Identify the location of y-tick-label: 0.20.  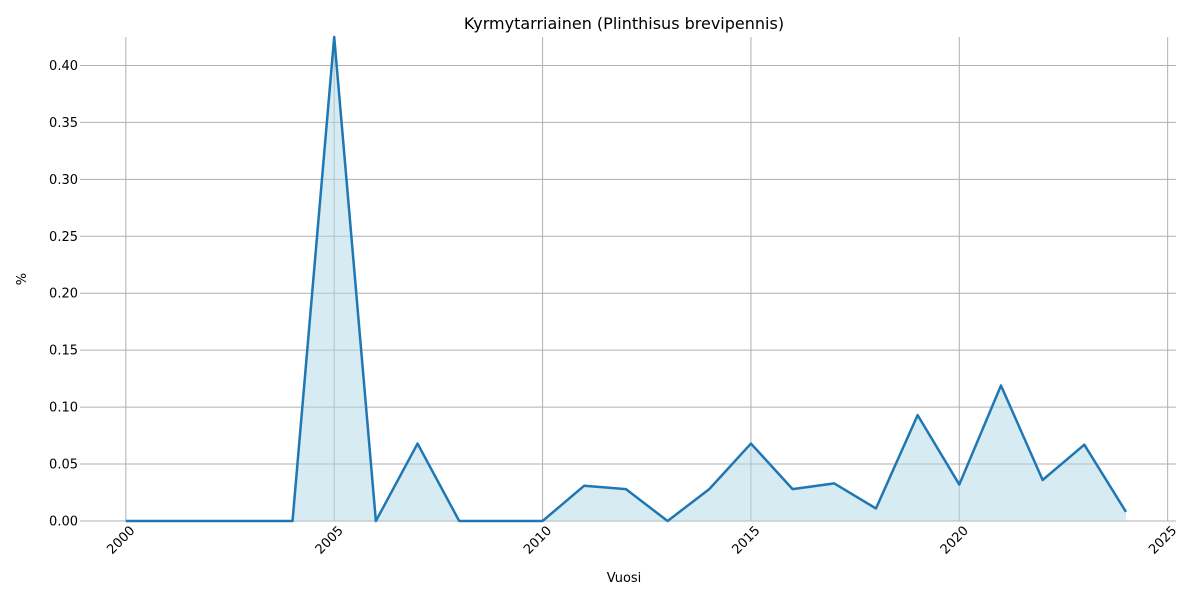
(63, 294).